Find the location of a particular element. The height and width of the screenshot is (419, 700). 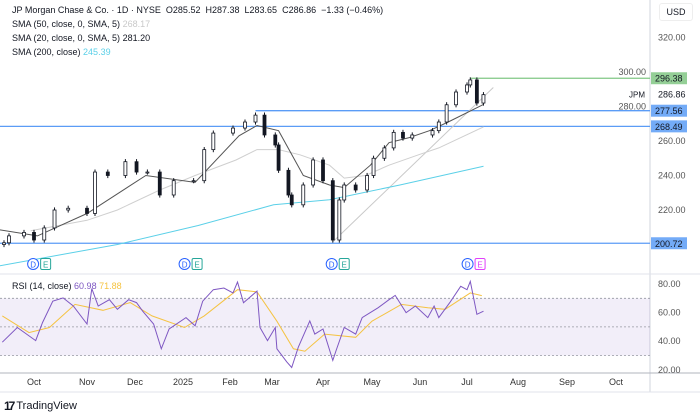

sma200-legend: SMA (200, close) 245.39 is located at coordinates (61, 52).